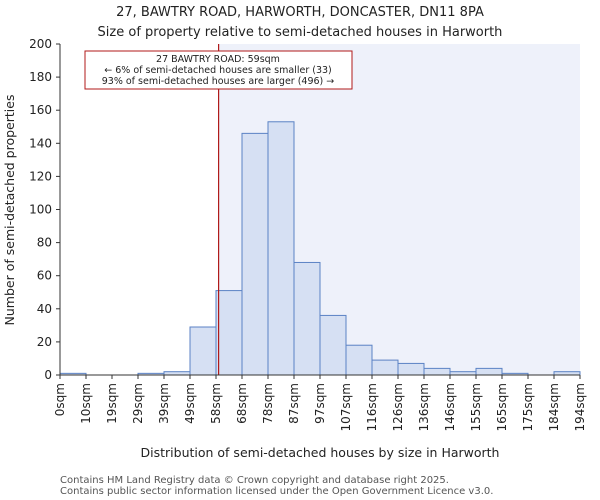 The image size is (600, 500). I want to click on x-tick-label: 175sqm, so click(528, 407).